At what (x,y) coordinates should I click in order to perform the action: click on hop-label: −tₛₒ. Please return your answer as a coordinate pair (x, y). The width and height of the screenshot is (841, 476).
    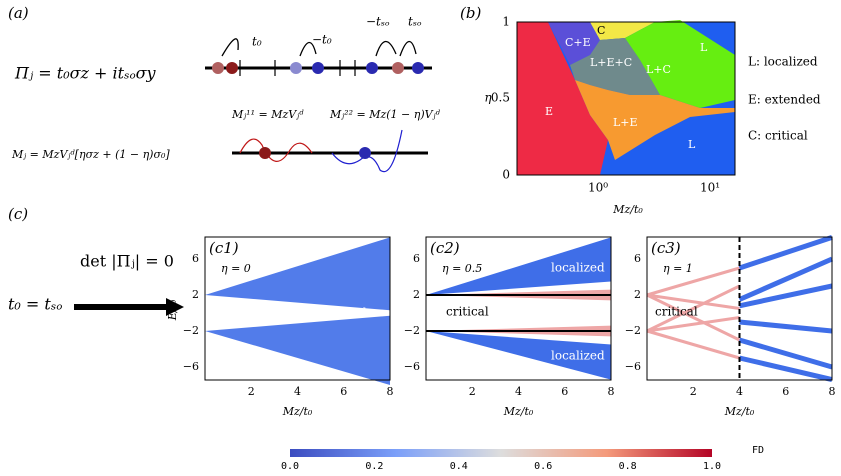
    Looking at the image, I should click on (378, 22).